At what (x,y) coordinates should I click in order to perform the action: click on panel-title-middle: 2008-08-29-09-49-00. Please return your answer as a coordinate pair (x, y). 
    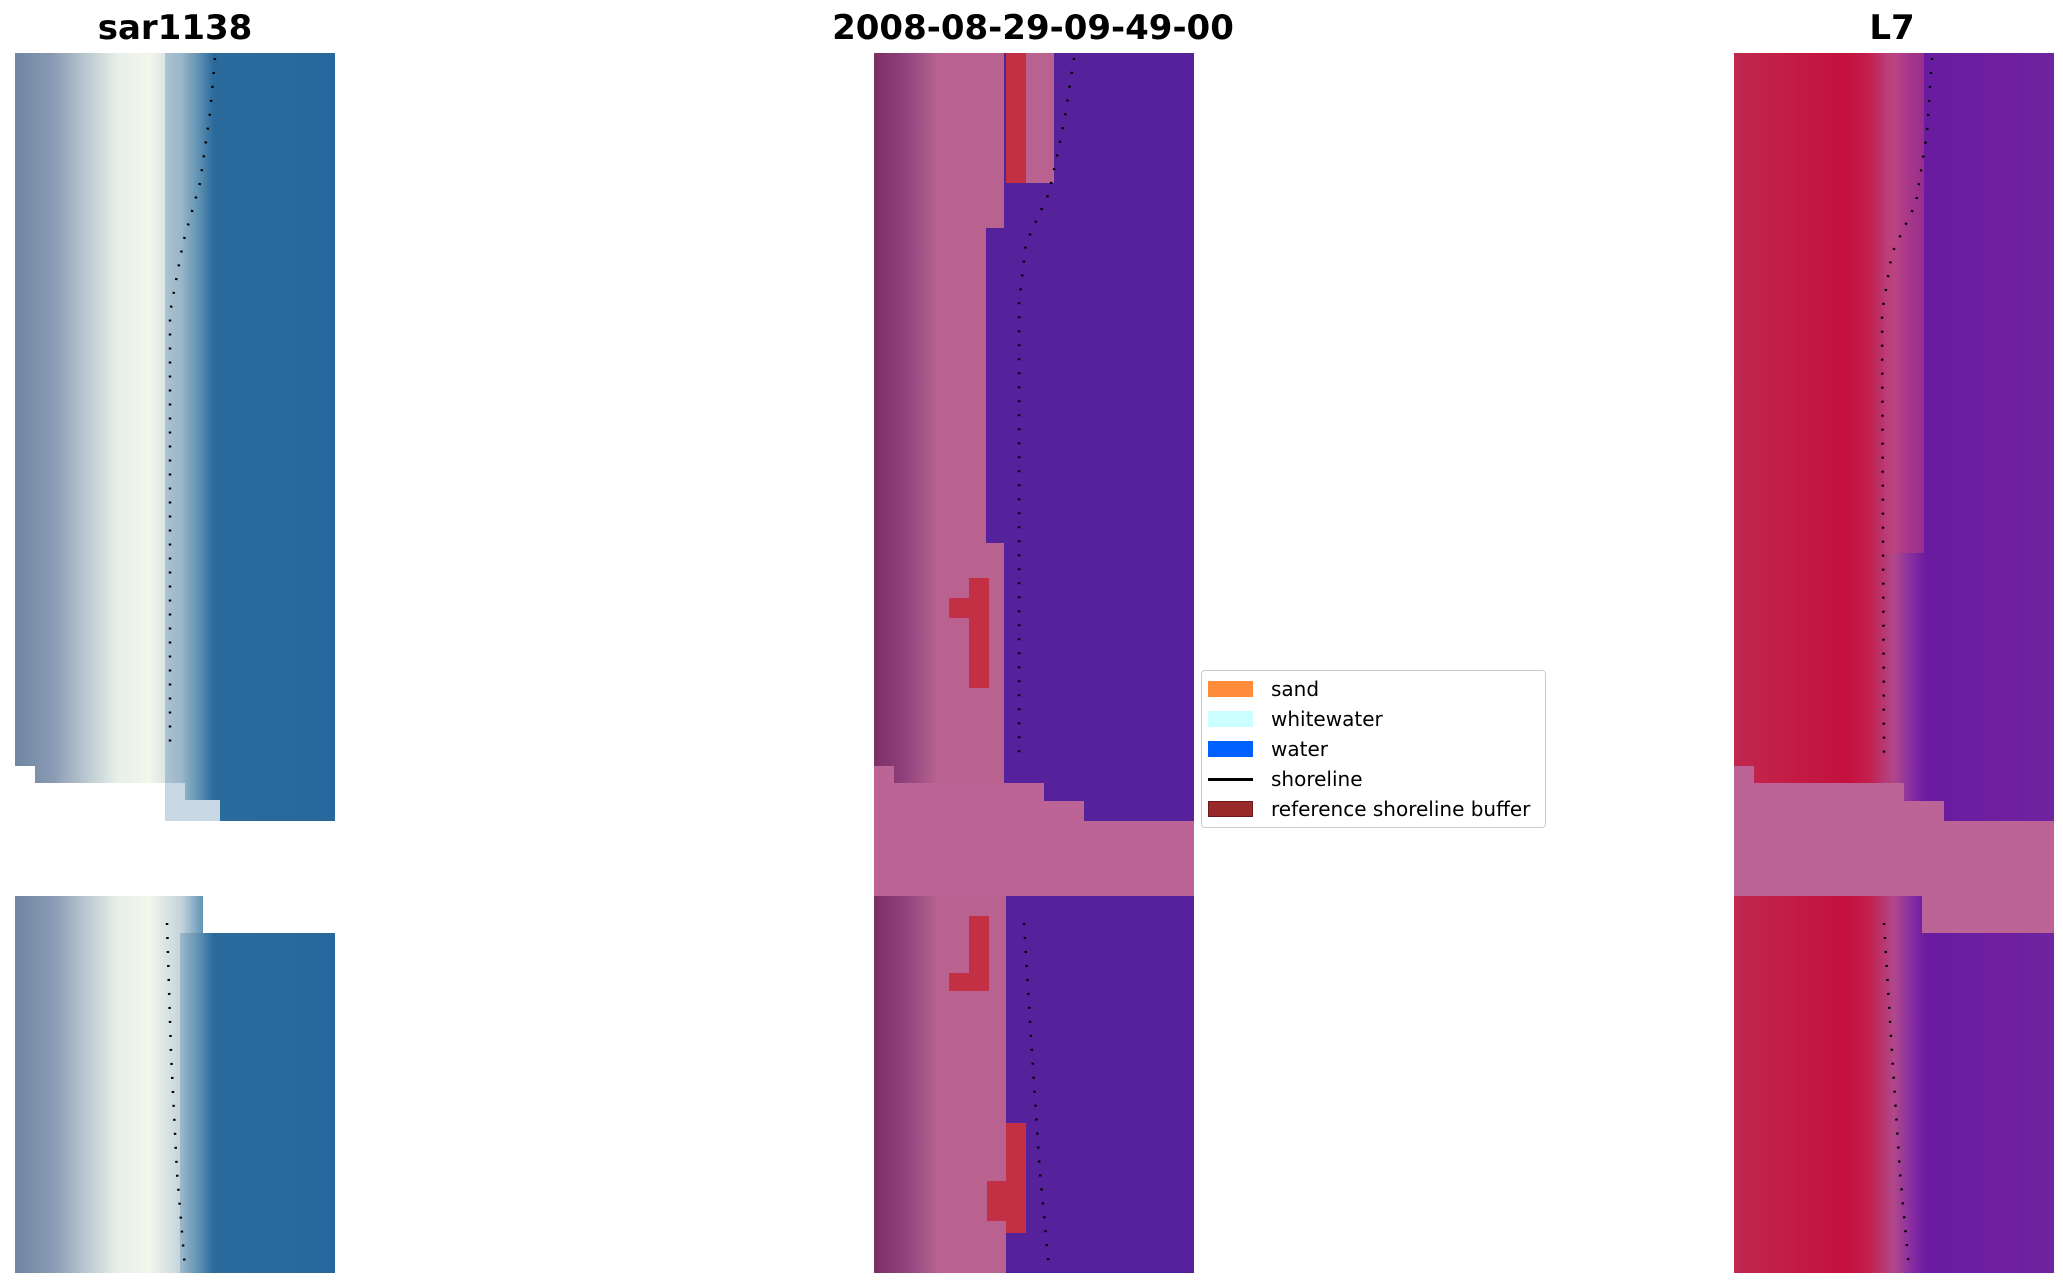
    Looking at the image, I should click on (1033, 28).